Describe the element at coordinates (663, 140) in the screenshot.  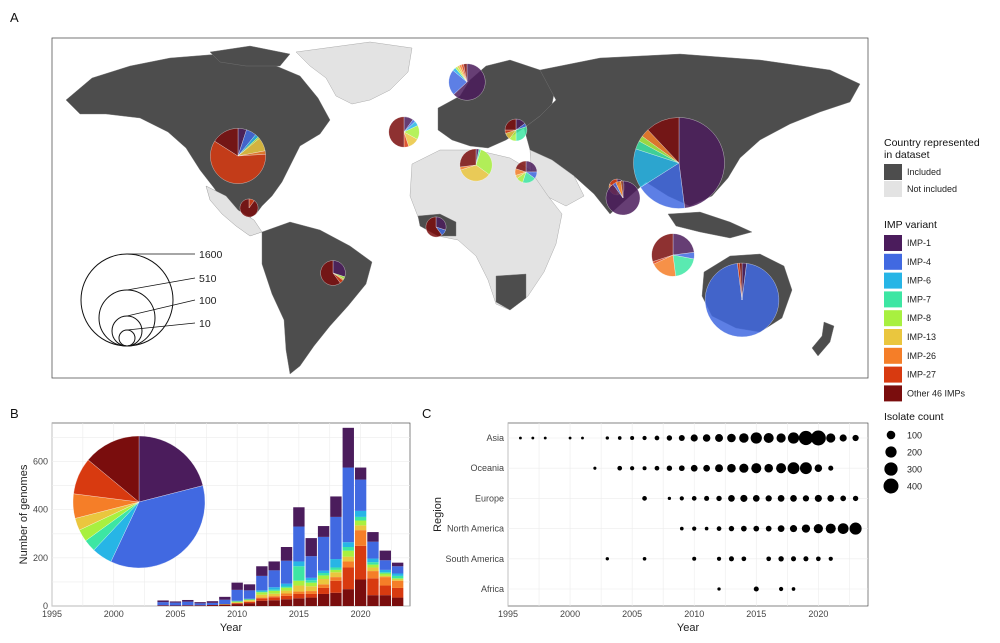
I see `map-pie-east-asia-slice-other-46-imps` at that location.